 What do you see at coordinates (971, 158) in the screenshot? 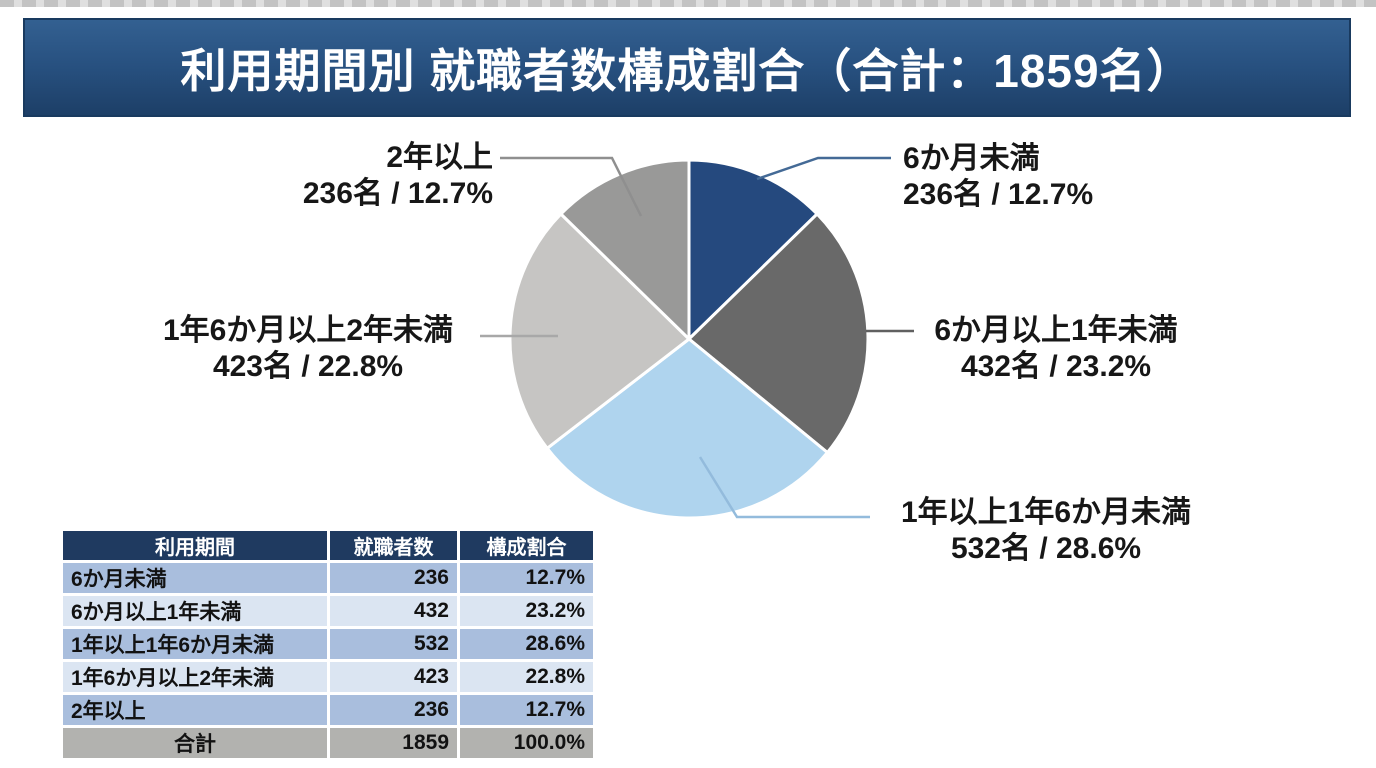
I see `callout-category-label: 6か月未満` at bounding box center [971, 158].